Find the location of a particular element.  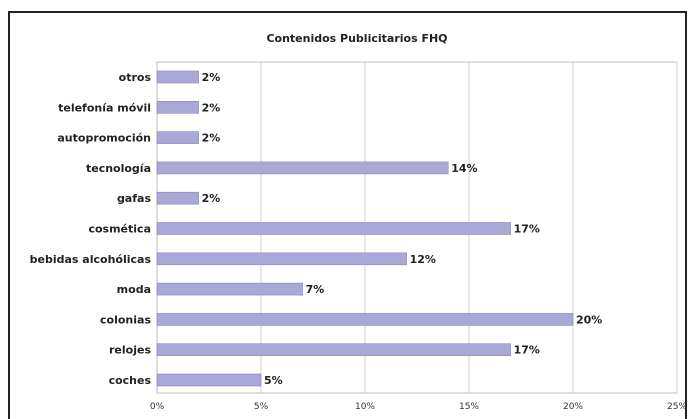

value-label: 20% is located at coordinates (589, 319).